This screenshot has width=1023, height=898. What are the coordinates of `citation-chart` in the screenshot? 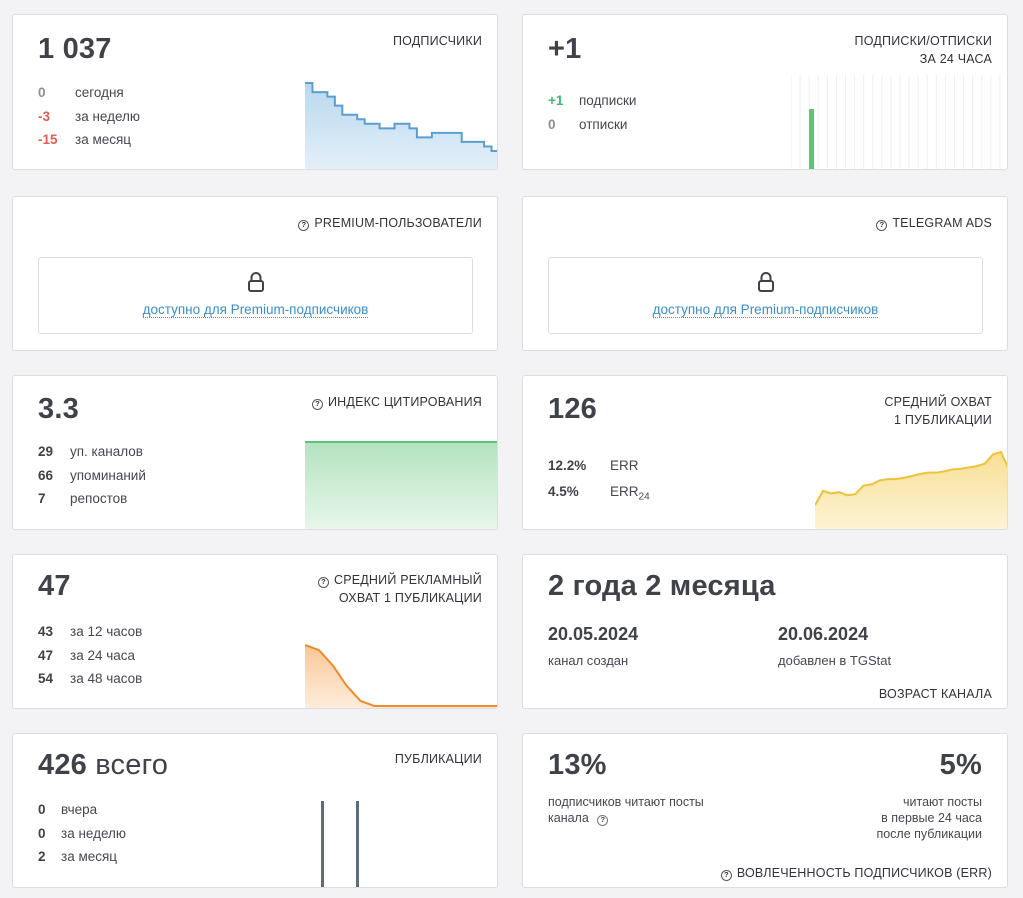 It's located at (401, 484).